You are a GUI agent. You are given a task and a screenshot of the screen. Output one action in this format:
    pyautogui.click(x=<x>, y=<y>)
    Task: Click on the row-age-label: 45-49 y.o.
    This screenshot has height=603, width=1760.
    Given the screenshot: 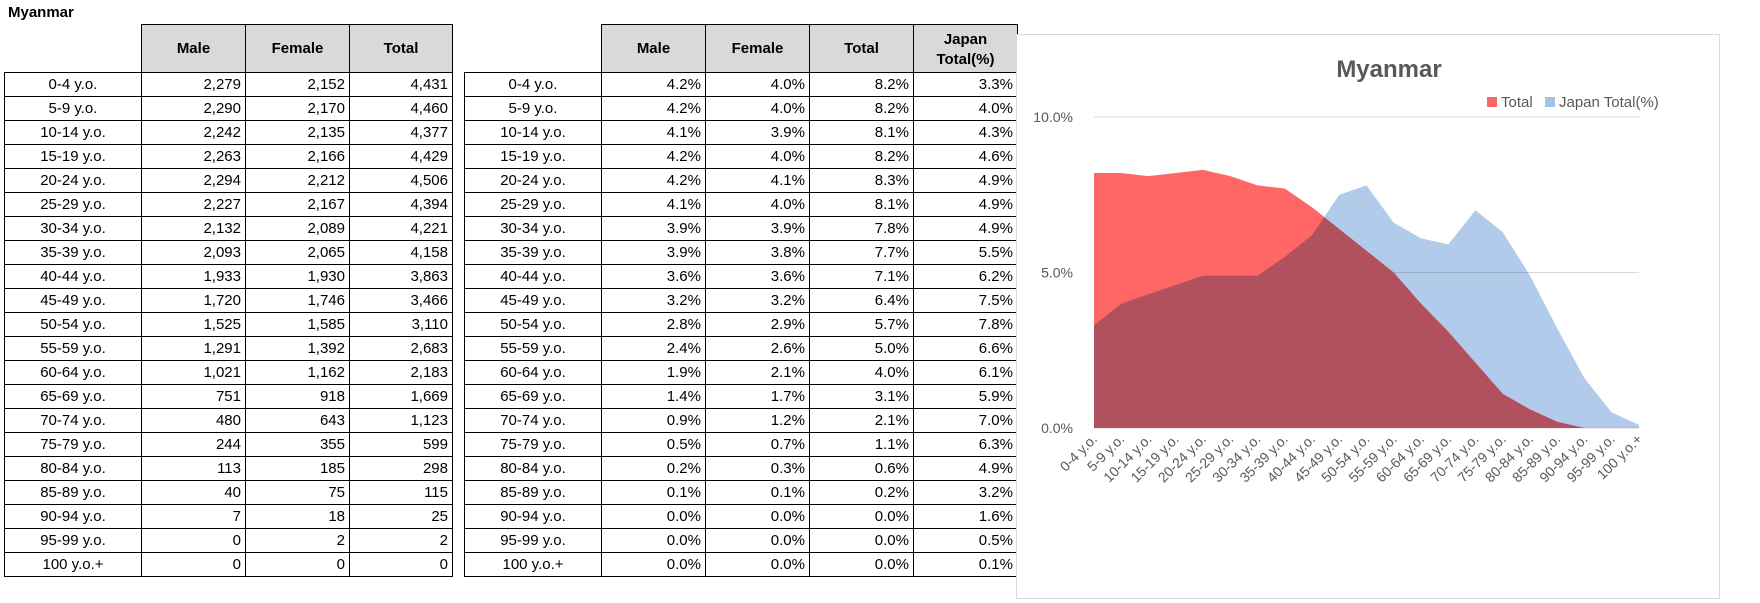 What is the action you would take?
    pyautogui.click(x=533, y=300)
    